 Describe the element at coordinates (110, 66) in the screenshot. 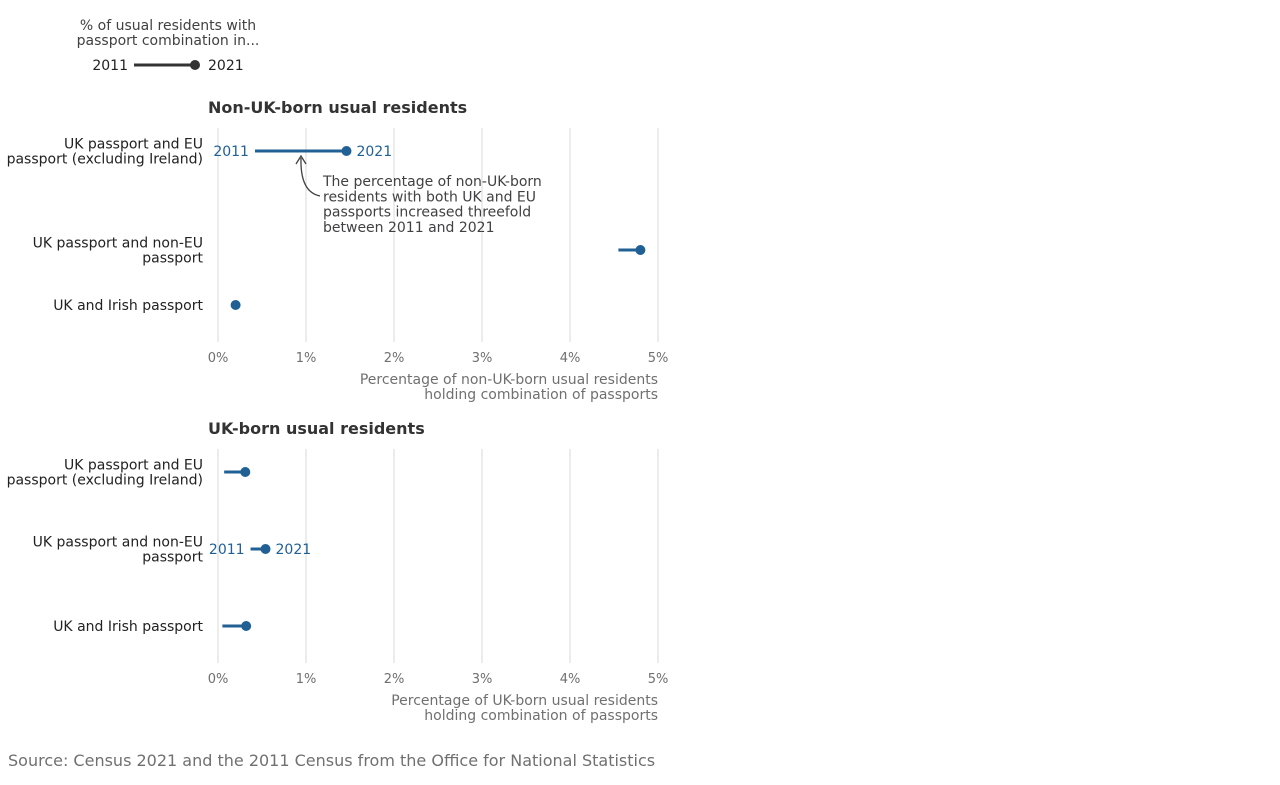

I see `legend-start-label: 2011` at that location.